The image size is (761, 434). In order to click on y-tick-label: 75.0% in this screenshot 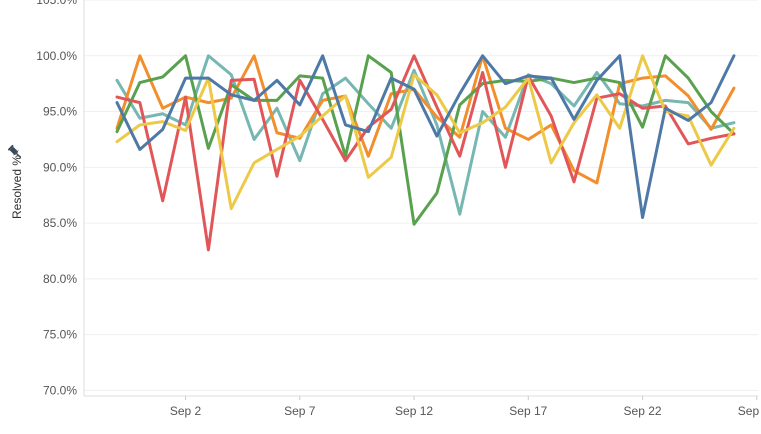, I will do `click(60, 335)`.